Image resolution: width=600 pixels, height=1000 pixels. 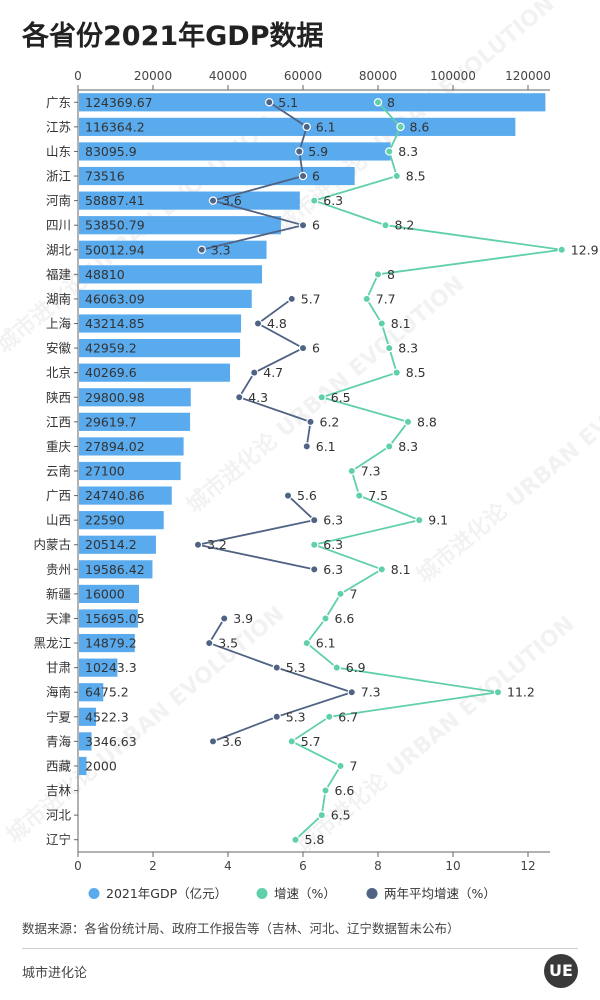 I want to click on gdp-bar-label: 29800.98, so click(x=115, y=397).